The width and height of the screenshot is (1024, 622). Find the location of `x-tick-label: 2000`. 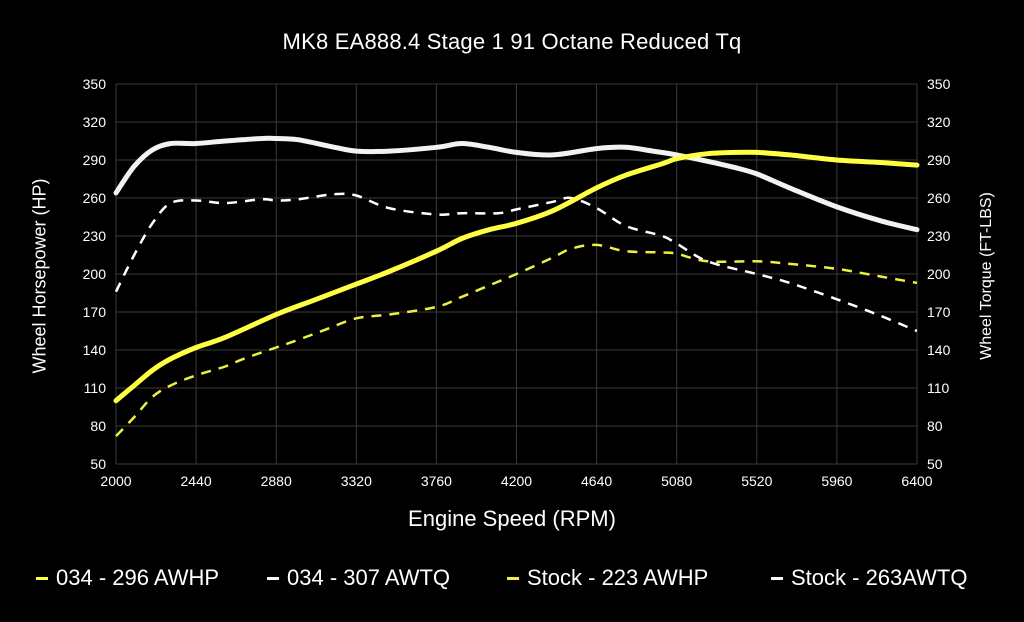

x-tick-label: 2000 is located at coordinates (115, 481).